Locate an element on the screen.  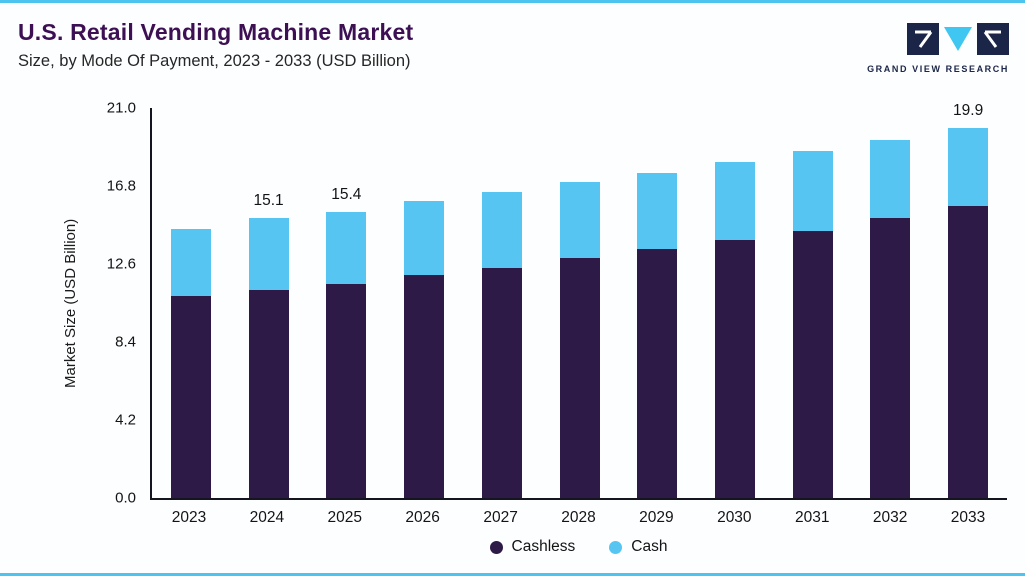
x-tick-label: 2024 is located at coordinates (267, 517).